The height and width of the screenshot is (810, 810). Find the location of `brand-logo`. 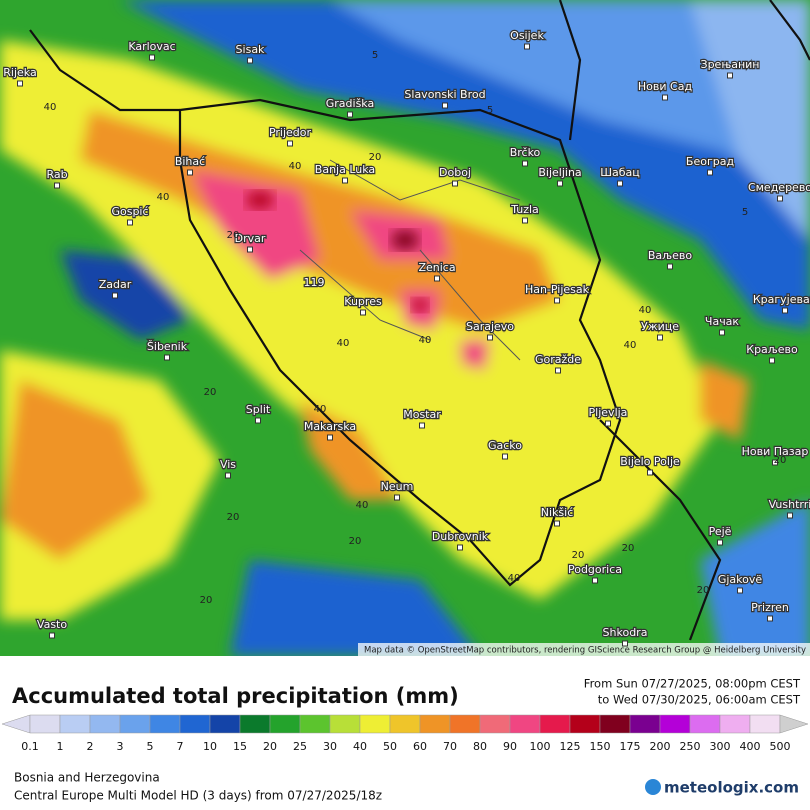

brand-logo is located at coordinates (653, 787).